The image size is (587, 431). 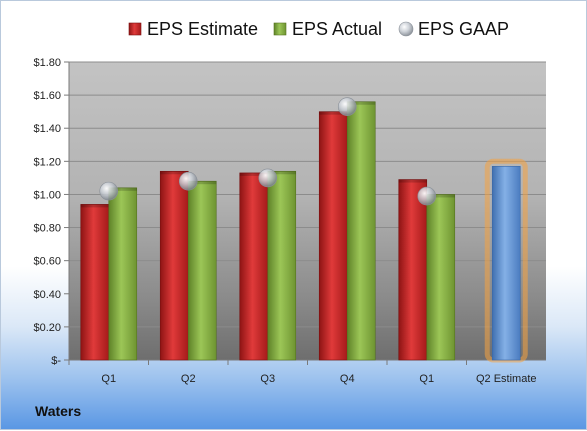 I want to click on x-tick-label: Q2 Estimate, so click(x=506, y=379).